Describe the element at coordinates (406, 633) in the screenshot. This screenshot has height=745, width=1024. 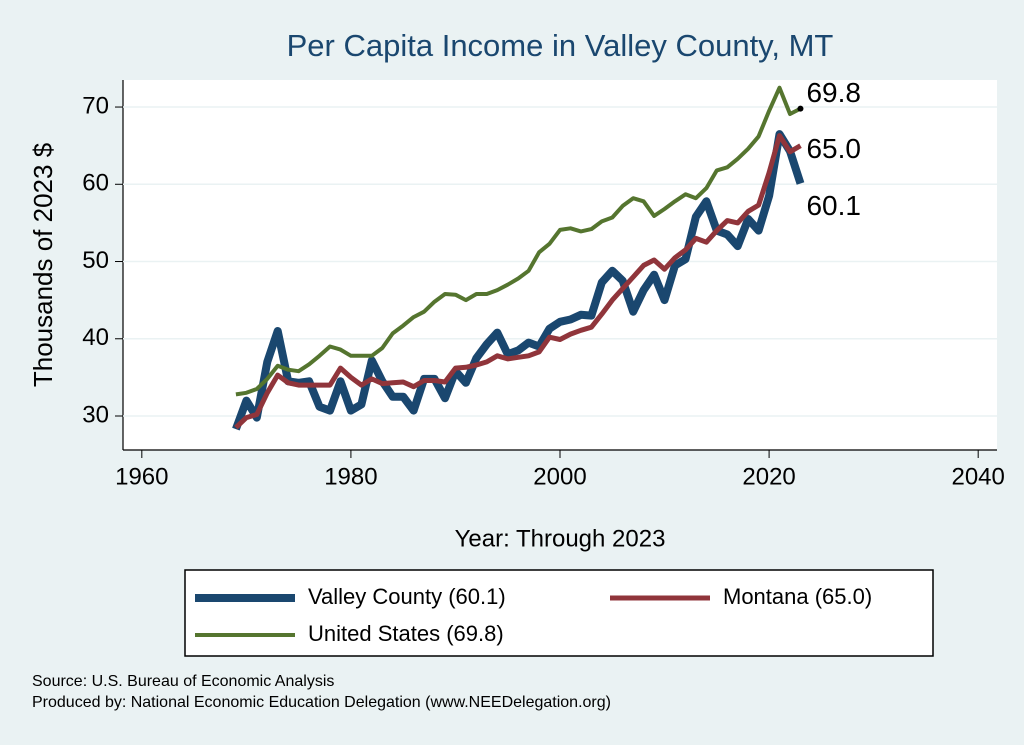
I see `legend-label: United States (69.8)` at that location.